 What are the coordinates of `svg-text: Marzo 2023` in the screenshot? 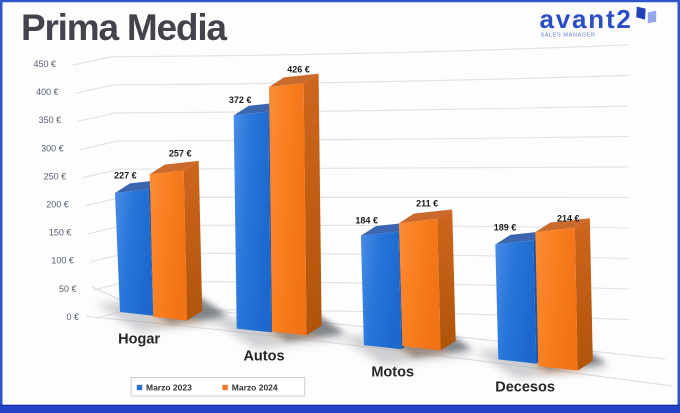 It's located at (169, 388).